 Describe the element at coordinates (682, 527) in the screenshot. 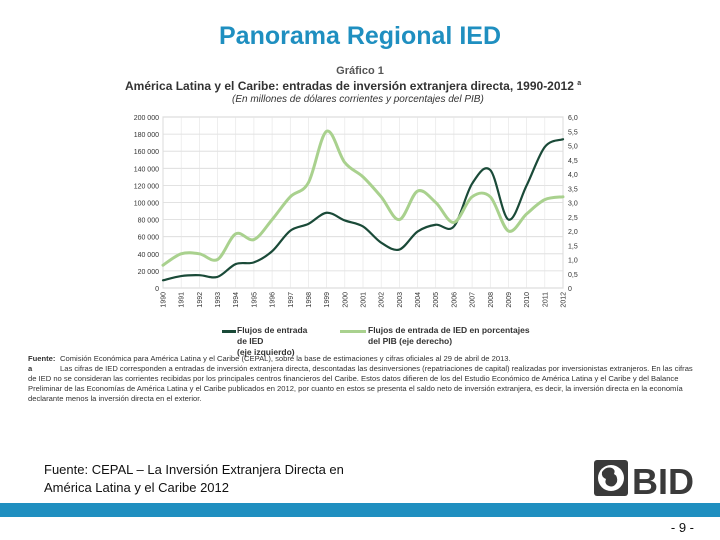

I see `page-number: - 9 -` at that location.